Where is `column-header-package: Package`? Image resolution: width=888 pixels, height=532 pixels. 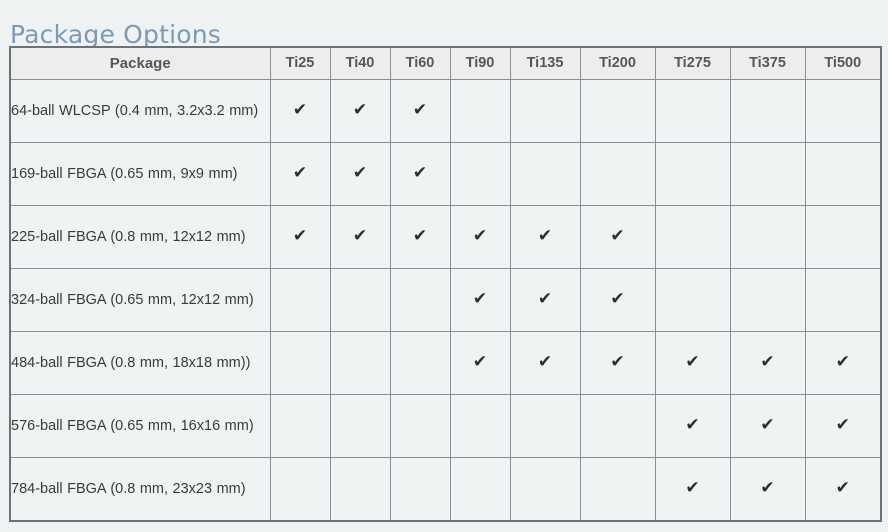 column-header-package: Package is located at coordinates (140, 63).